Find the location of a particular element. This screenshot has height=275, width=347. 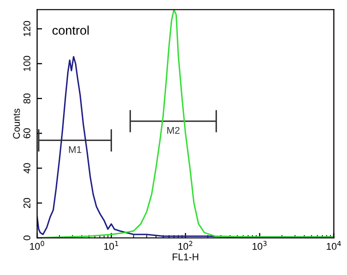

y-tick-label: 20 is located at coordinates (26, 203).